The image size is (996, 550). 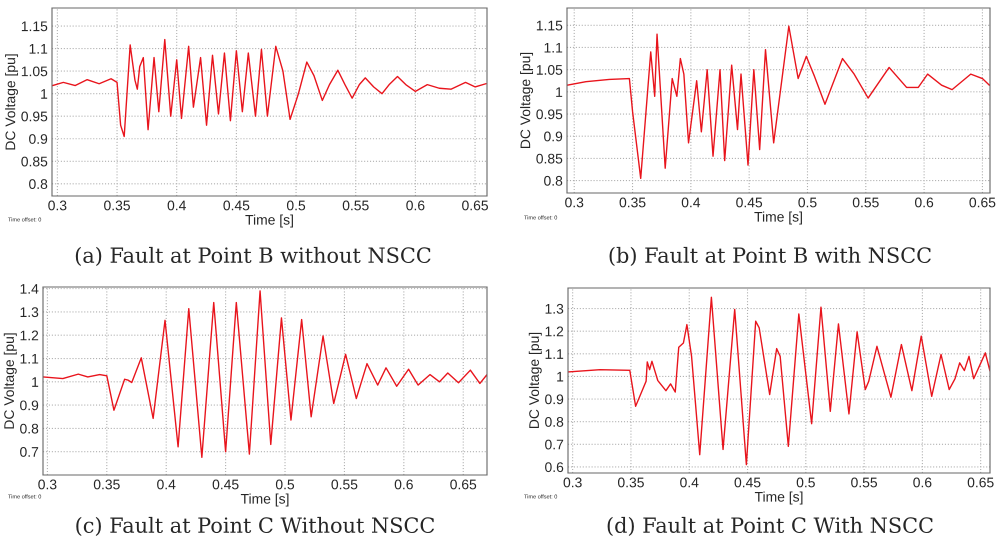 I want to click on text: (d) Fault at Point C With NSCC, so click(x=770, y=526).